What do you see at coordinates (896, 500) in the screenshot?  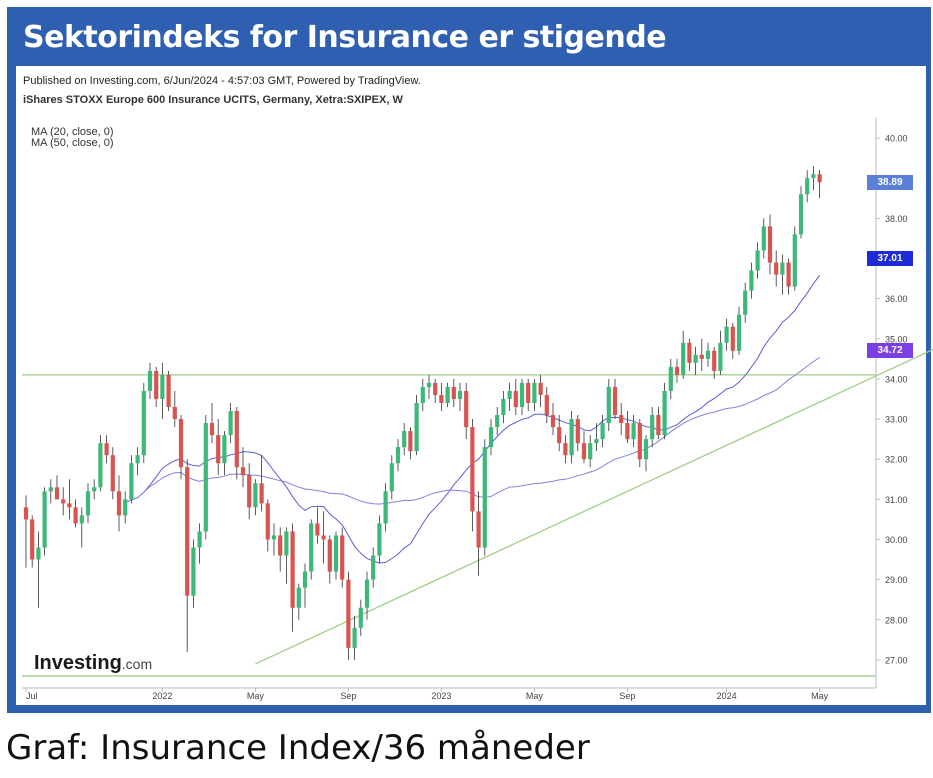 I see `y-tick-label: 31.00` at bounding box center [896, 500].